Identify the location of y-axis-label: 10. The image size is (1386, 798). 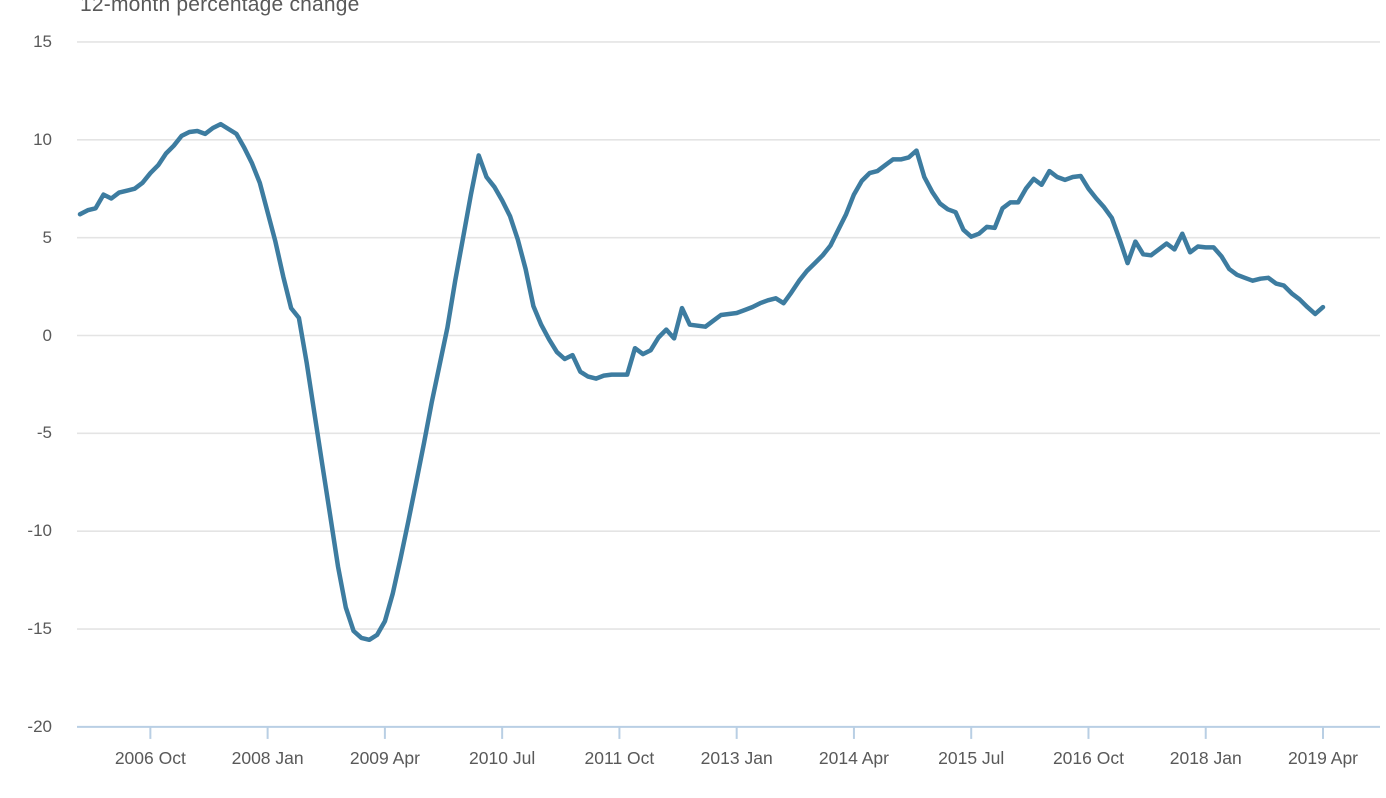
(42, 139).